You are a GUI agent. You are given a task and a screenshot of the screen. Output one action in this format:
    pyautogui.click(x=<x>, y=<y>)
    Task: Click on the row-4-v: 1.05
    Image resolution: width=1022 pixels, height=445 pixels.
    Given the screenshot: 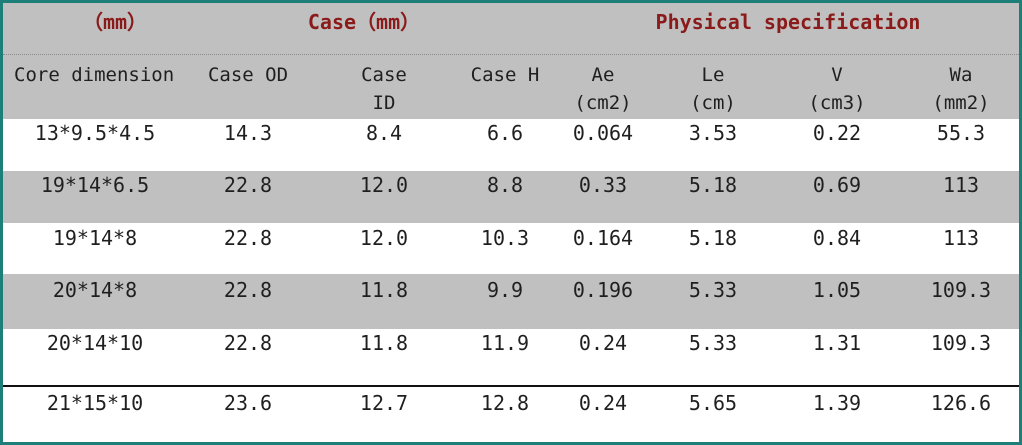 What is the action you would take?
    pyautogui.click(x=837, y=290)
    